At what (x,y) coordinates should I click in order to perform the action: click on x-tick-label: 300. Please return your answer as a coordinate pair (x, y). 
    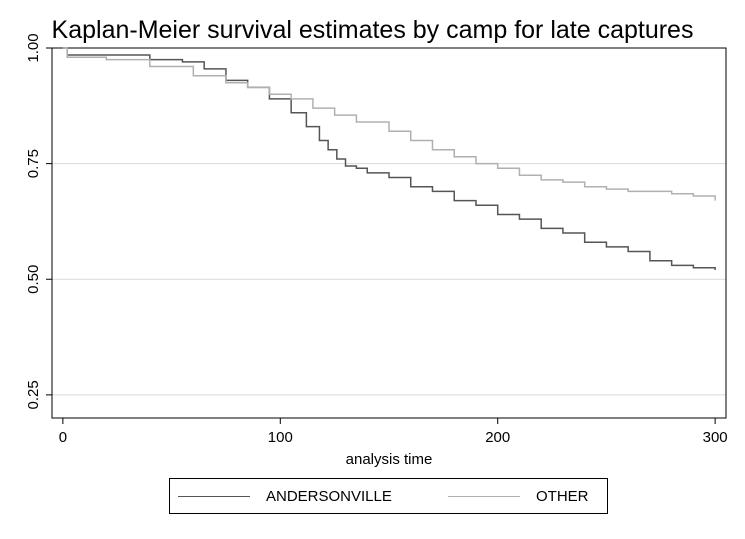
    Looking at the image, I should click on (715, 437).